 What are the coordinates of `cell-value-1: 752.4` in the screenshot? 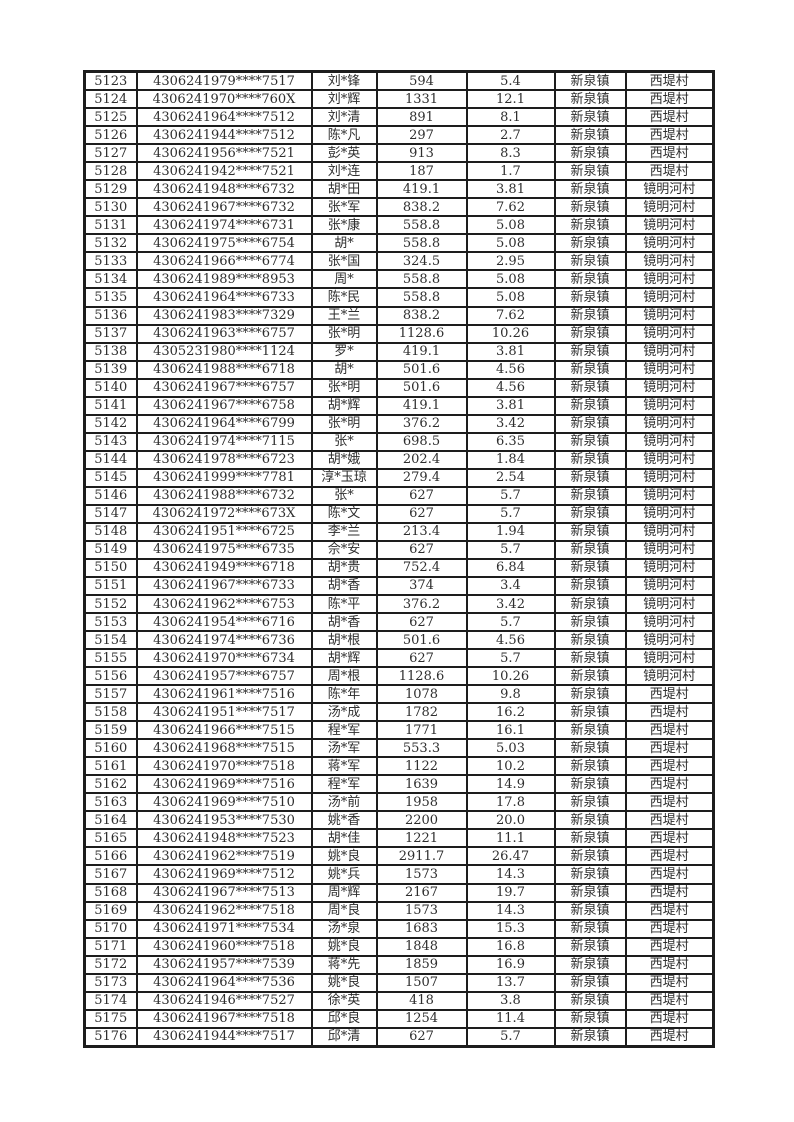 It's located at (421, 567).